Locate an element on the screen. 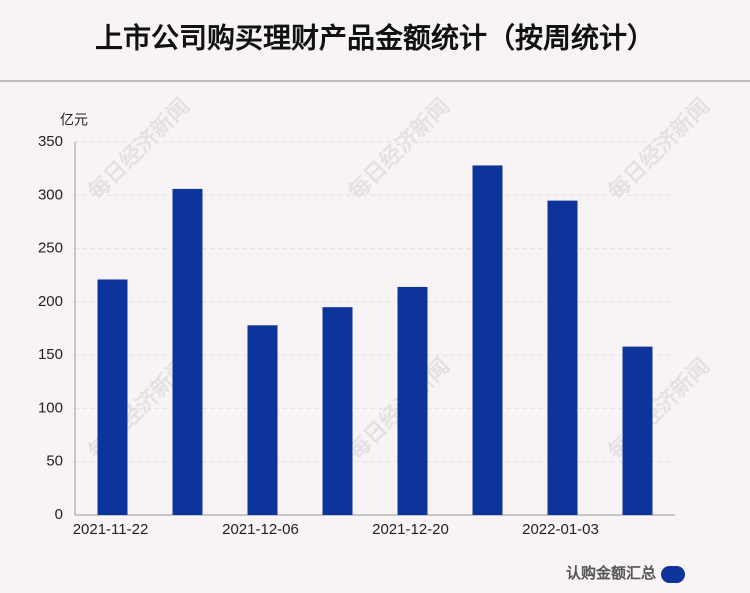 This screenshot has width=750, height=593. y-tick-label: 100 is located at coordinates (50, 407).